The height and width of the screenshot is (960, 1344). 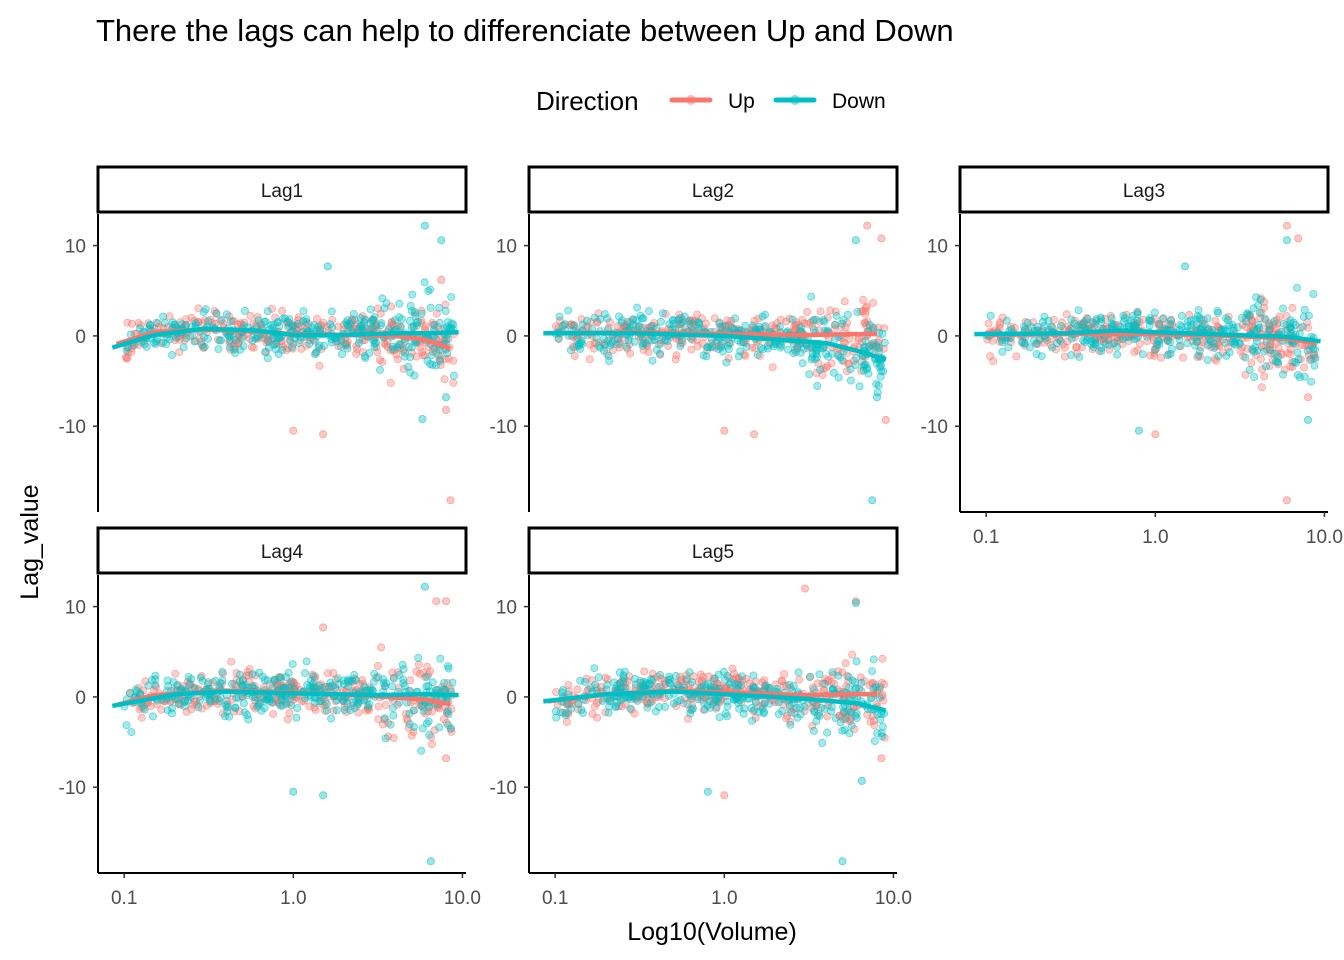 What do you see at coordinates (282, 189) in the screenshot?
I see `facet-strip` at bounding box center [282, 189].